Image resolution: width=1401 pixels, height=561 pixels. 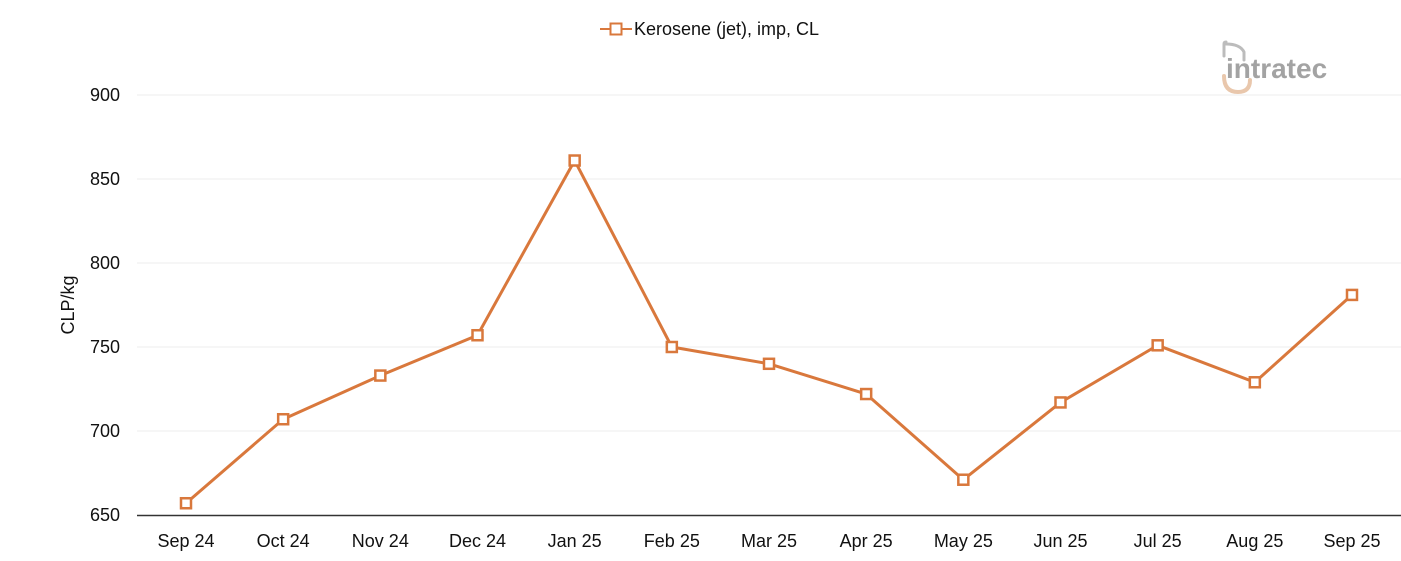 I want to click on x-tick-label-10: Jul 25, so click(x=1158, y=541).